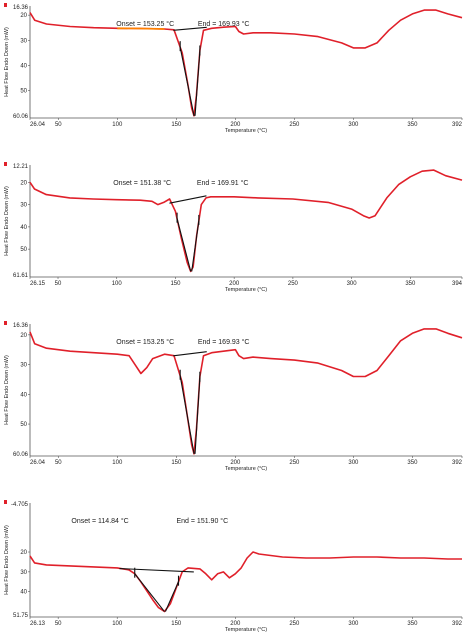 The image size is (474, 639). What do you see at coordinates (203, 521) in the screenshot?
I see `end-label: End = 151.90 °C` at bounding box center [203, 521].